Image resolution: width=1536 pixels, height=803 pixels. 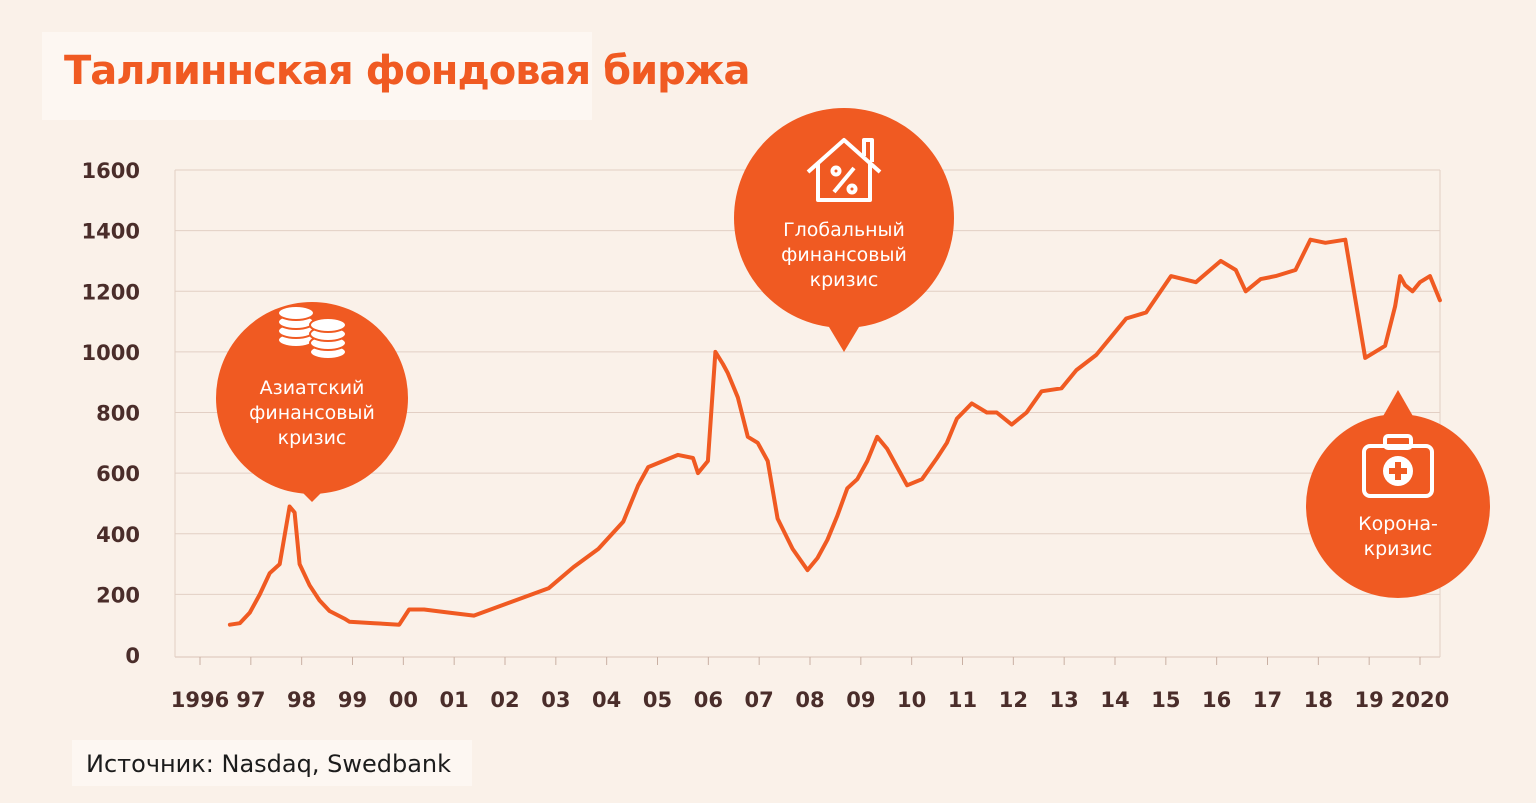 I want to click on x-tick-label: 2020, so click(x=1420, y=700).